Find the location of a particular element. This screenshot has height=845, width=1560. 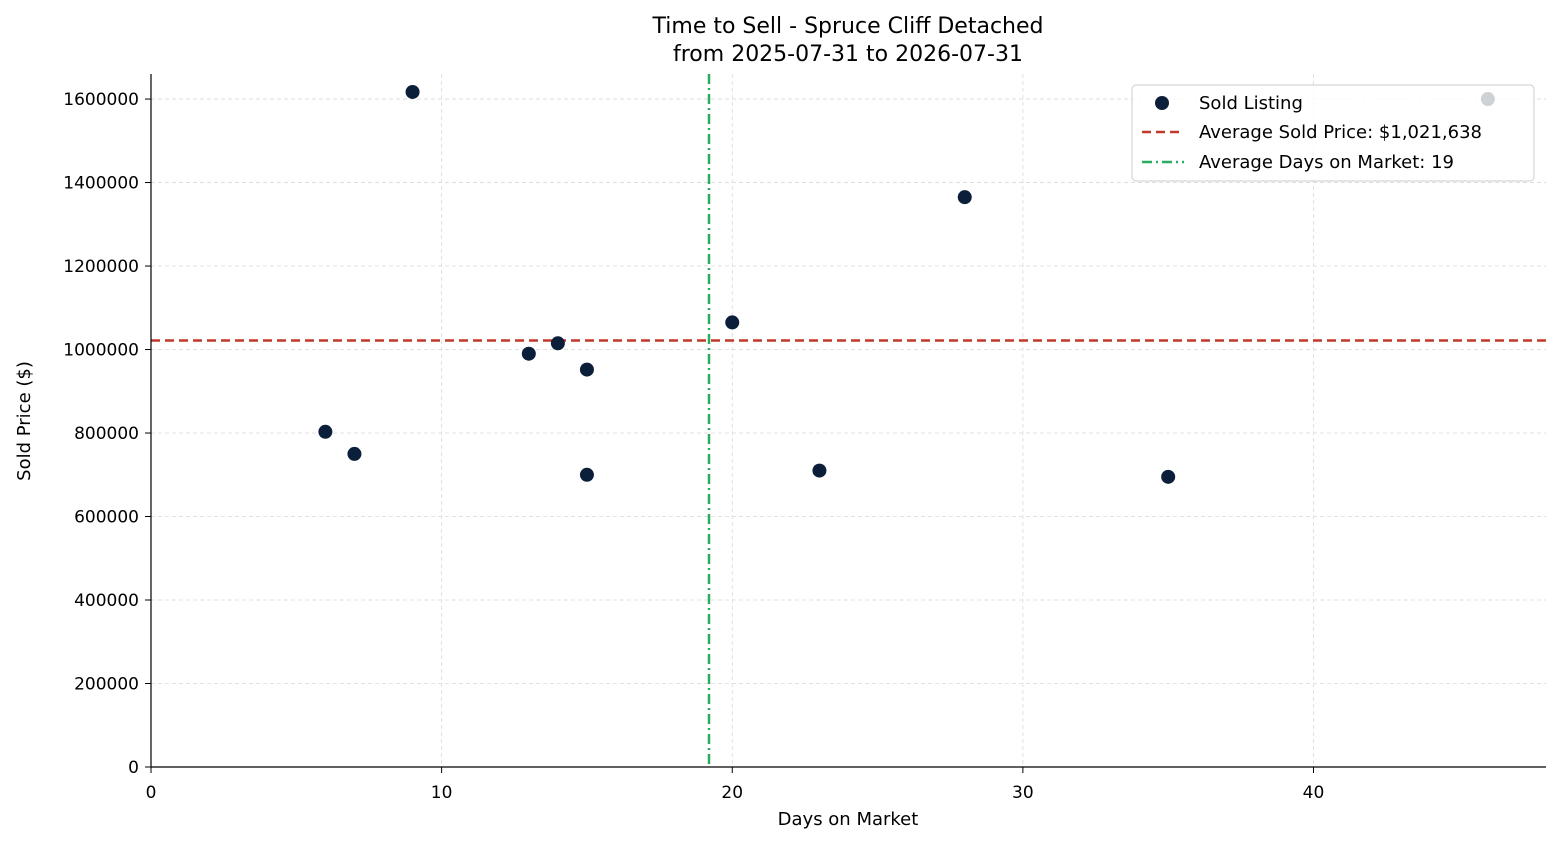

x-tick-label: 40 is located at coordinates (1314, 793).